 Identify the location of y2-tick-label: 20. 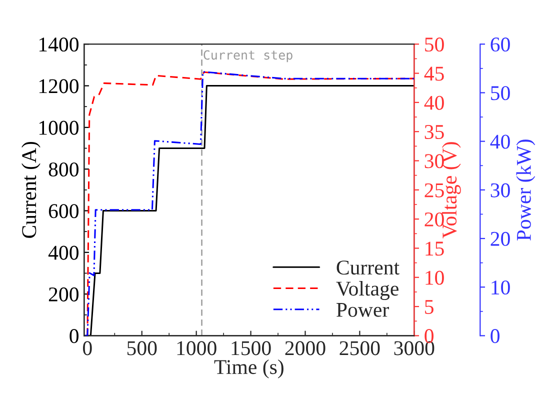
(434, 219).